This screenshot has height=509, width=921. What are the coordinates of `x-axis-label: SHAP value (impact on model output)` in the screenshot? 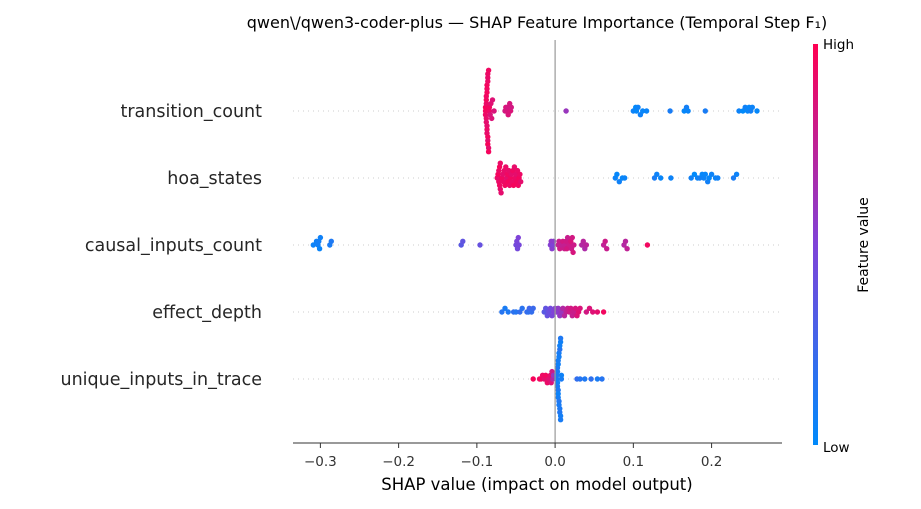 It's located at (536, 484).